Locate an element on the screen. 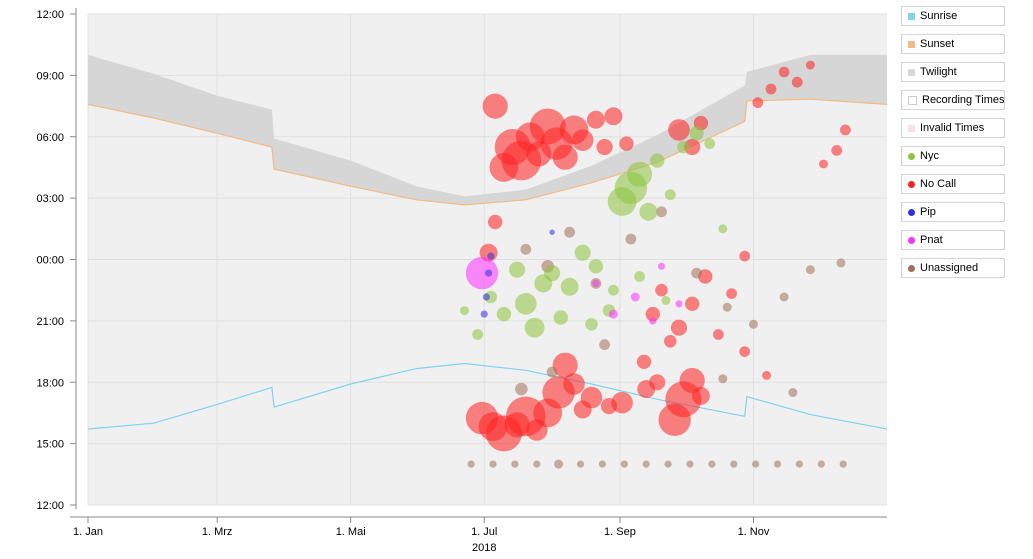  legend-item-no-call: No Call is located at coordinates (953, 184).